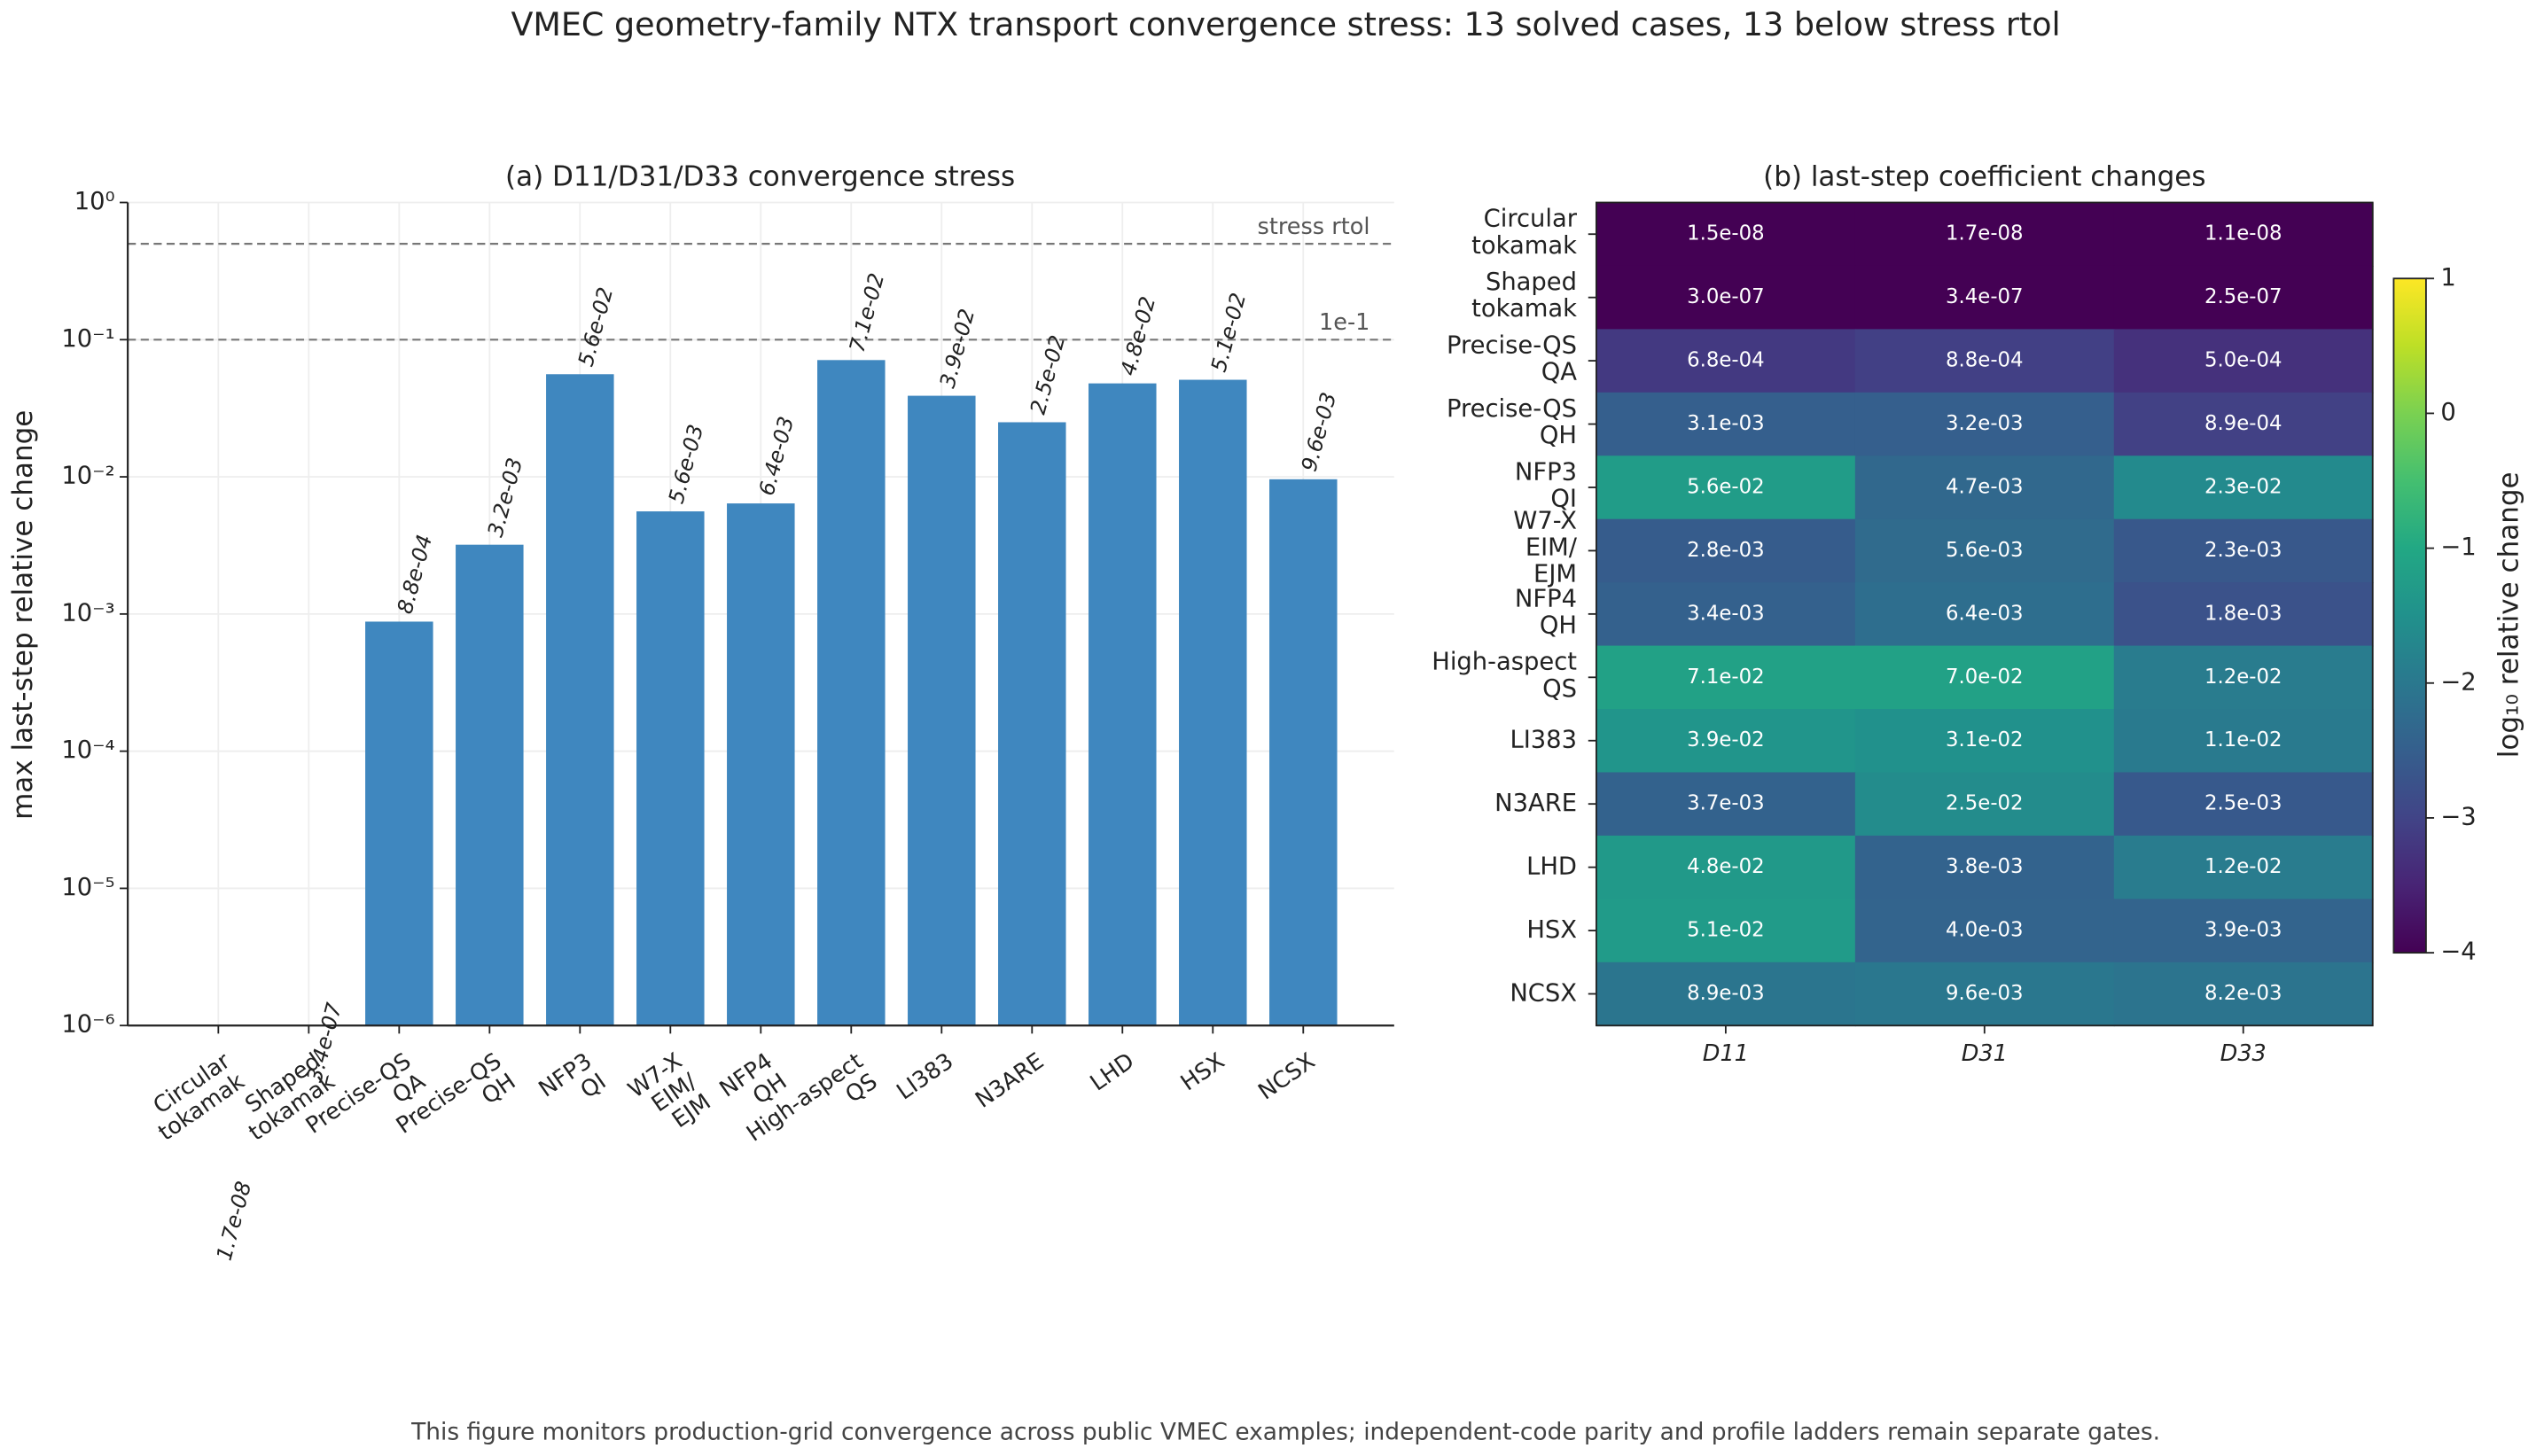 This screenshot has width=2536, height=1456. Describe the element at coordinates (1985, 550) in the screenshot. I see `cell-label: 5.6e-03` at that location.